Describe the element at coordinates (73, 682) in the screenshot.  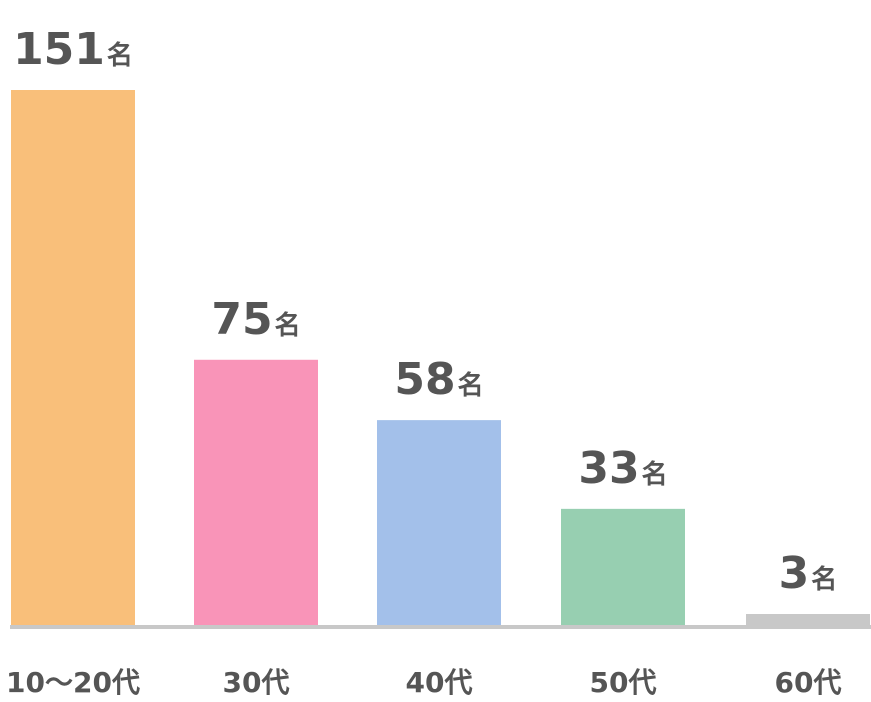
I see `category-label-1: 10〜20代` at that location.